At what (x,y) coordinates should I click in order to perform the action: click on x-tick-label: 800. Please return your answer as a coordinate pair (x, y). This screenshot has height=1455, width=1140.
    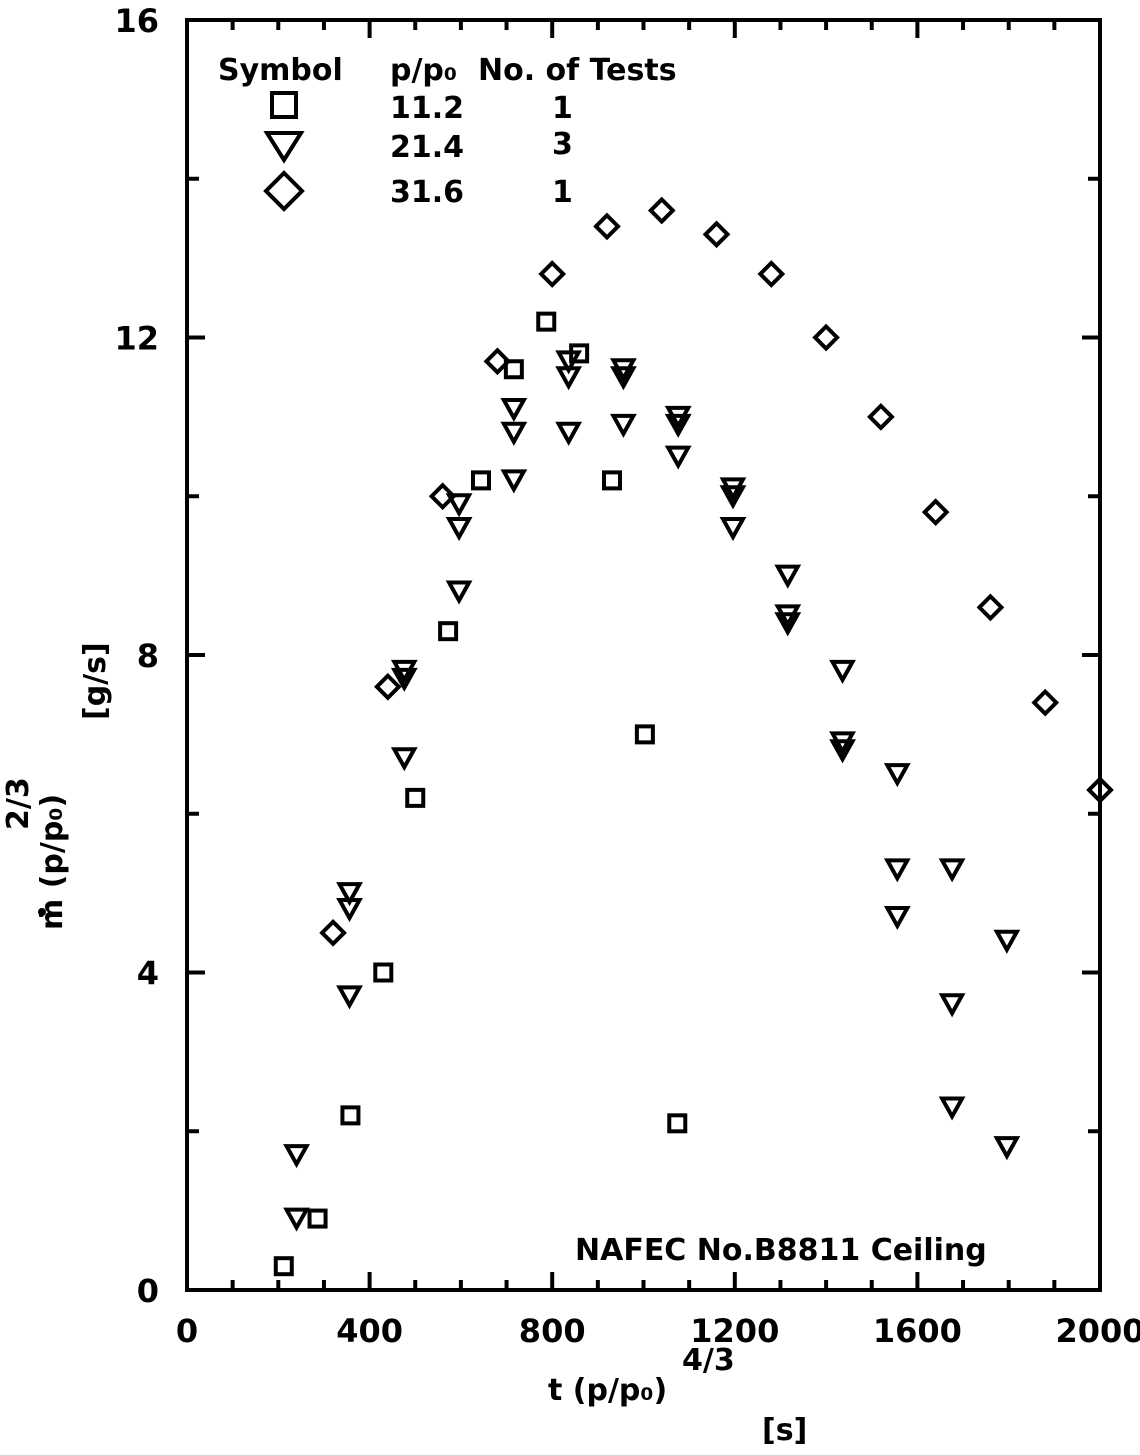
    Looking at the image, I should click on (552, 1331).